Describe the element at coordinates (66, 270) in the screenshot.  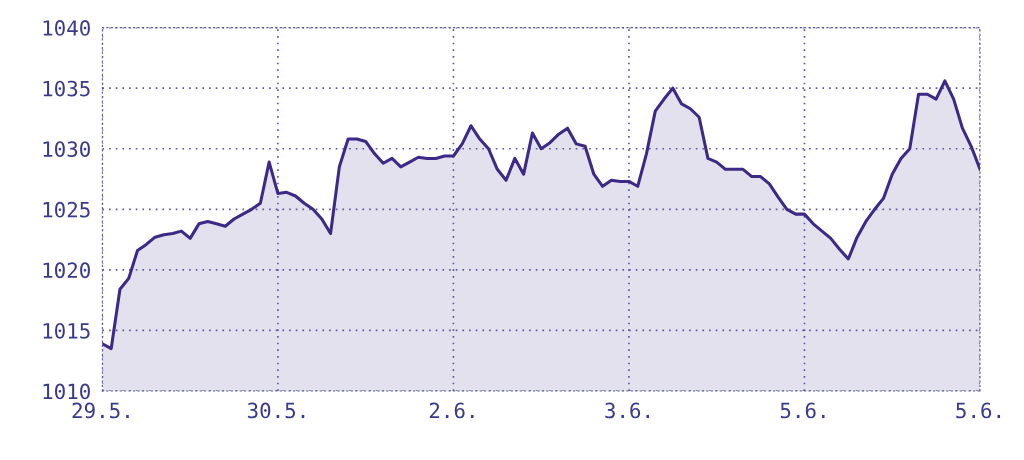
I see `y-tick-label: 1020` at that location.